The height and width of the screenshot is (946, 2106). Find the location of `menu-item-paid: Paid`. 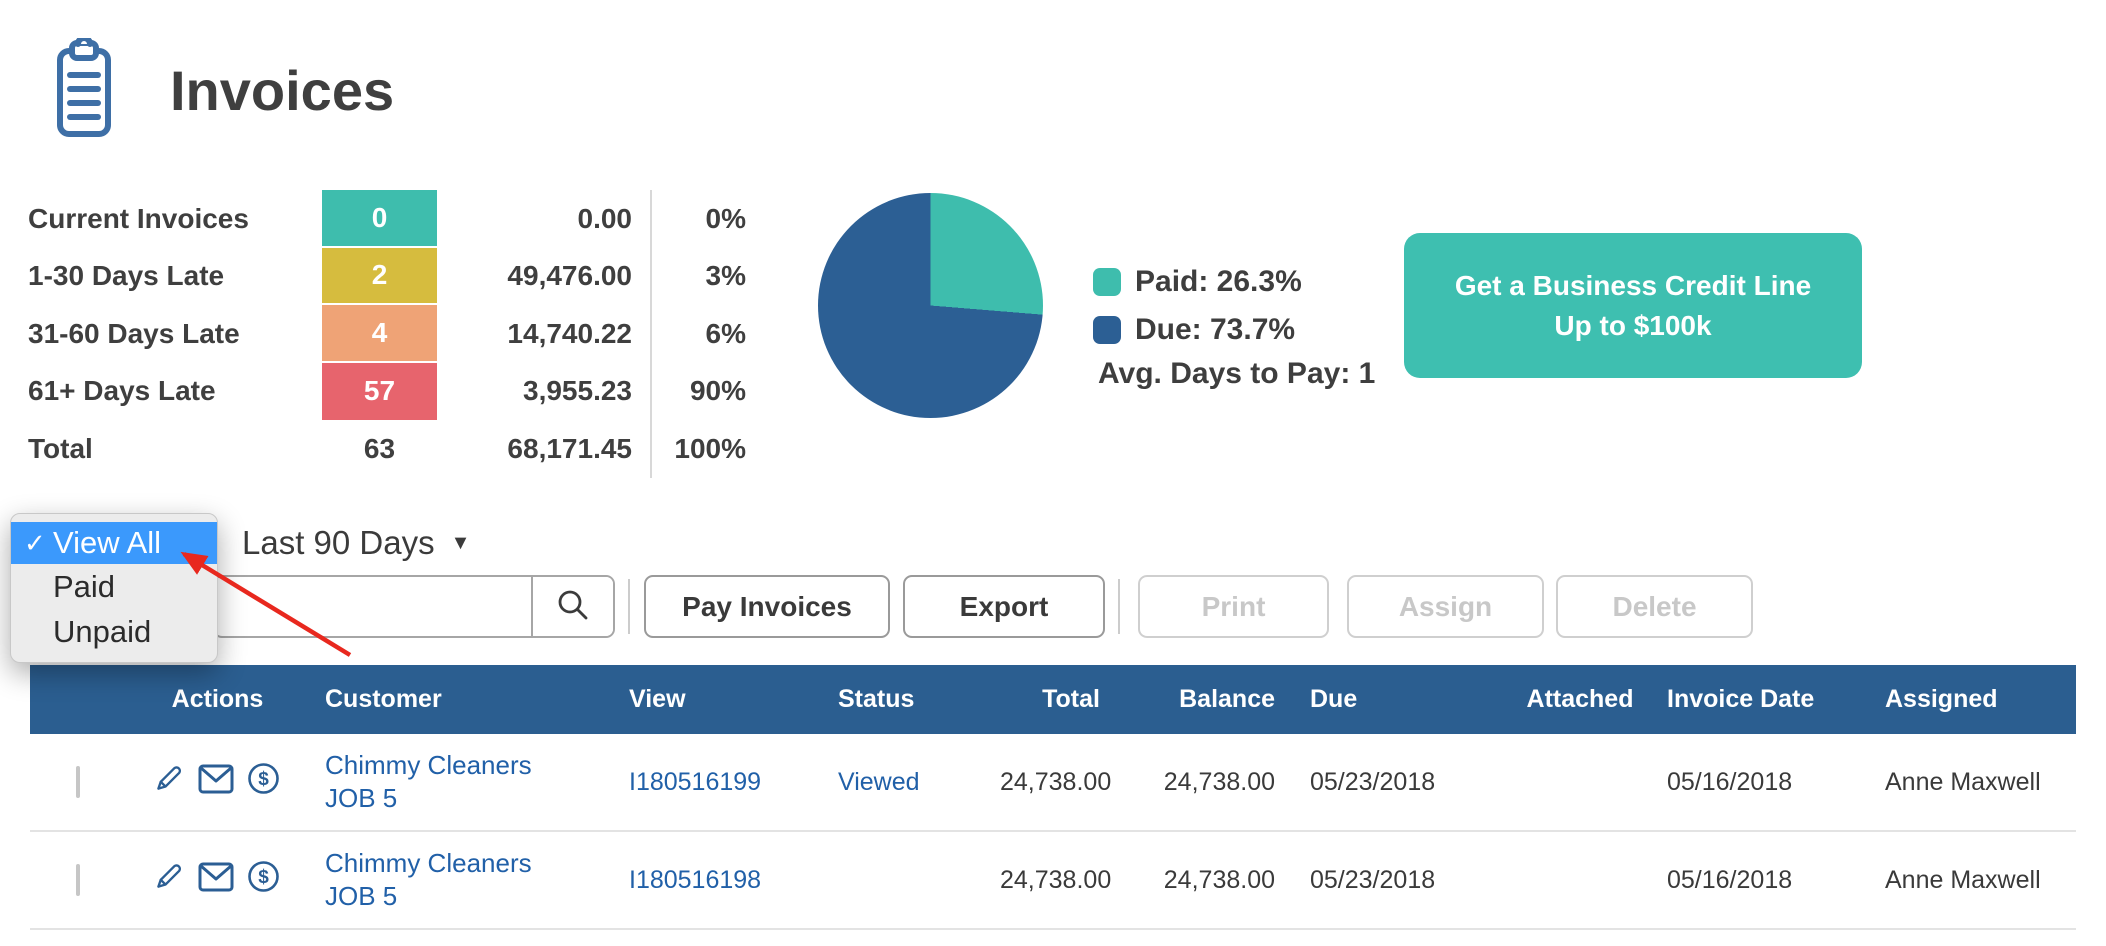

menu-item-paid: Paid is located at coordinates (114, 586).